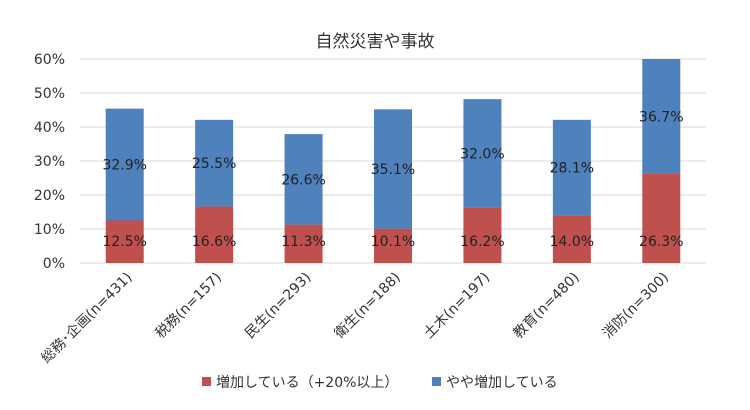 The height and width of the screenshot is (410, 750). I want to click on category-label: 衛生(n=188), so click(368, 306).